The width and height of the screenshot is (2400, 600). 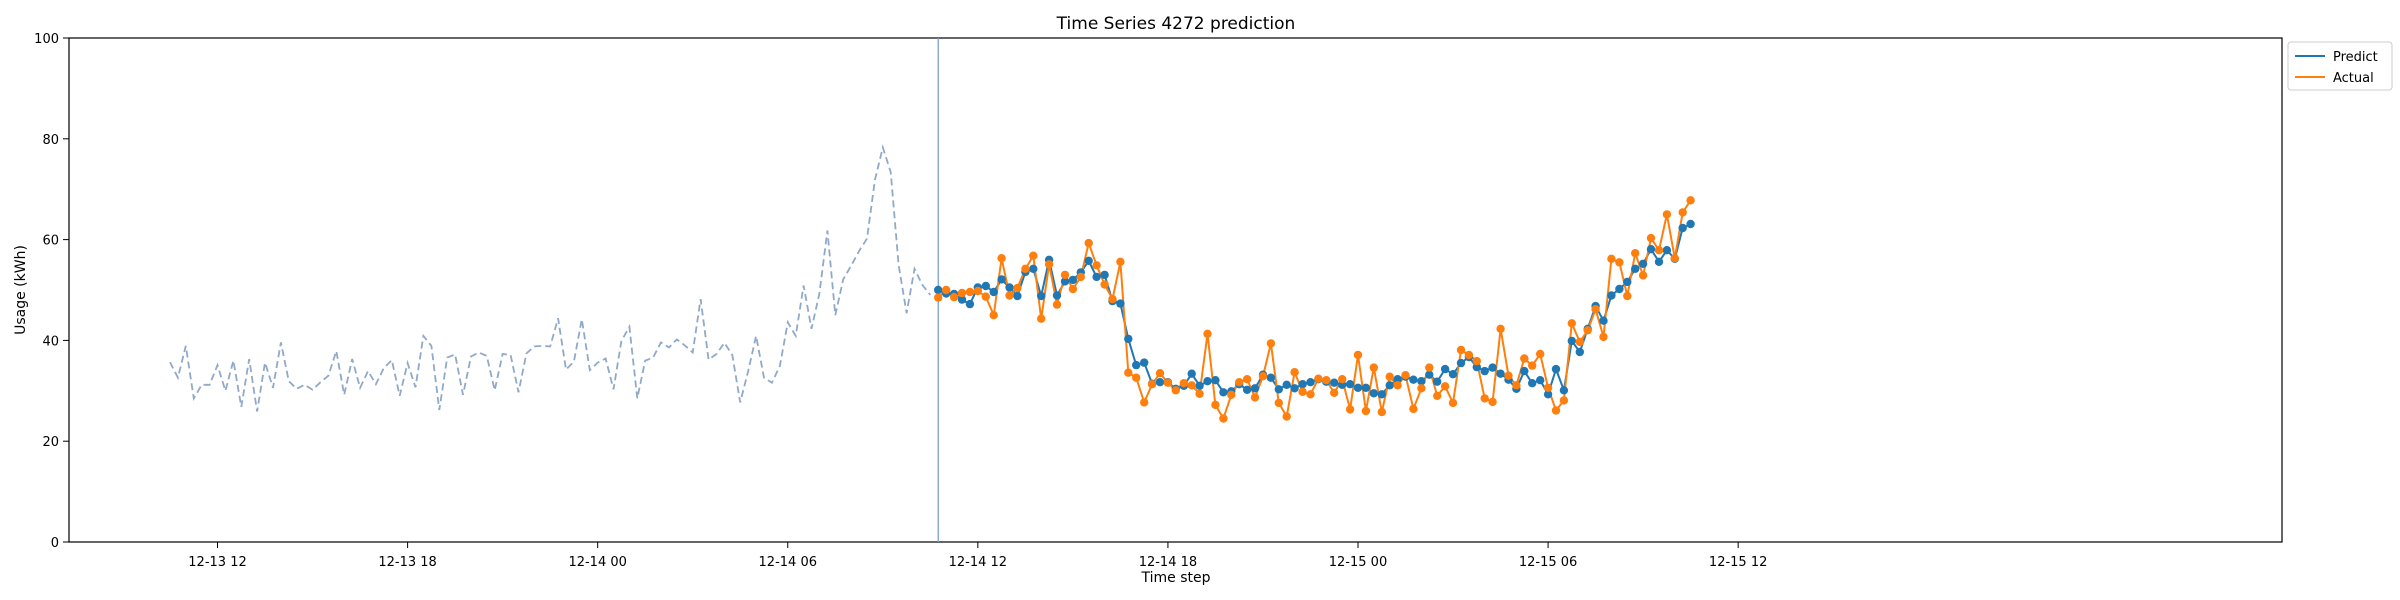 What do you see at coordinates (1176, 578) in the screenshot?
I see `x-axis-label: Time step` at bounding box center [1176, 578].